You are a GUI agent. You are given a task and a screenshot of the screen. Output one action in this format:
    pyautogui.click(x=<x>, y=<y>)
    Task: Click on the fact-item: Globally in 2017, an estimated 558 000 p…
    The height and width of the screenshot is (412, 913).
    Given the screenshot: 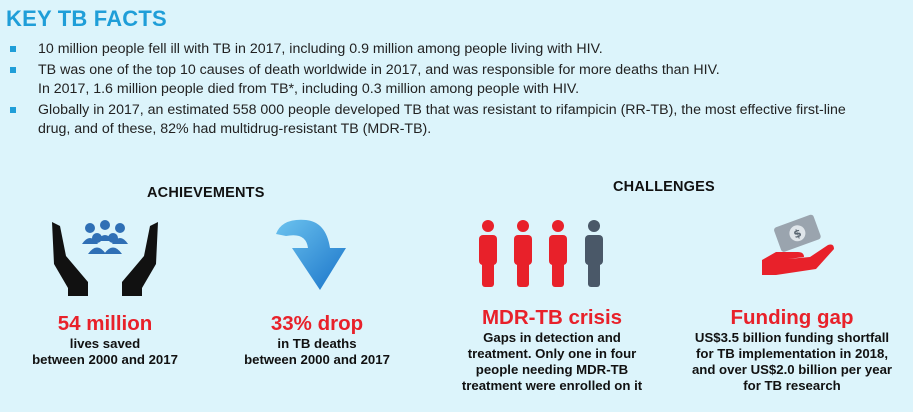 What is the action you would take?
    pyautogui.click(x=457, y=120)
    